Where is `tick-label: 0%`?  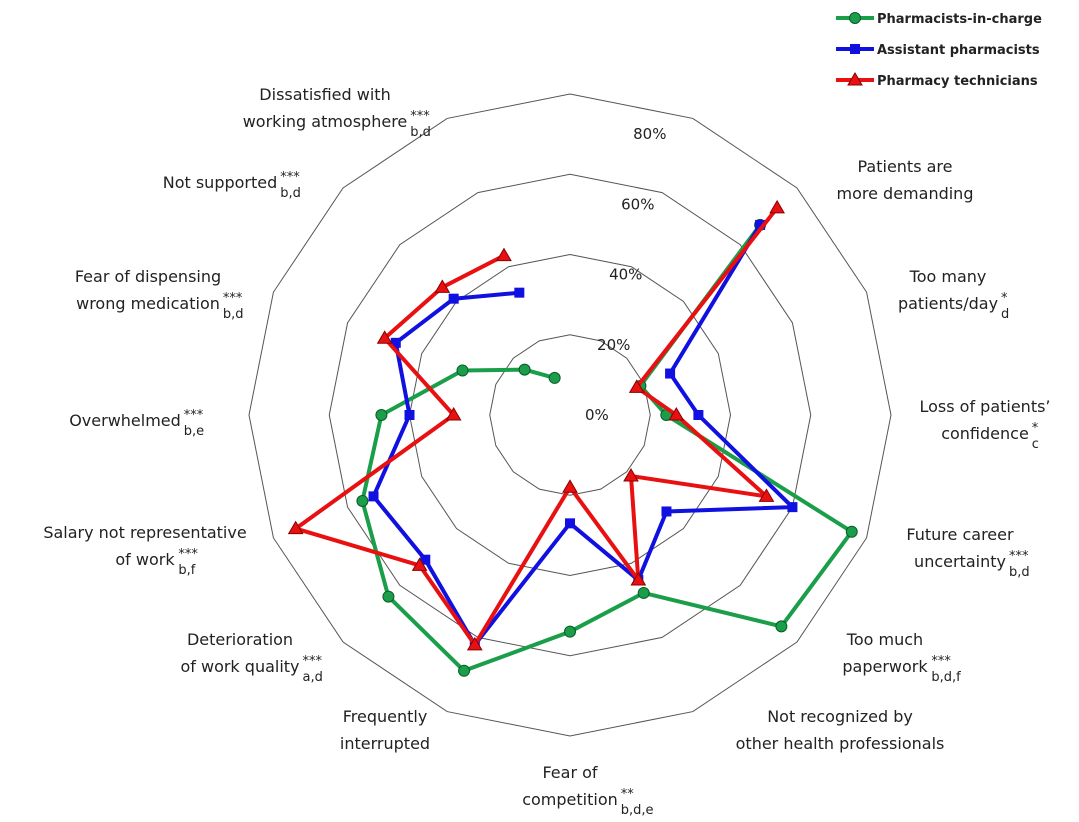 tick-label: 0% is located at coordinates (597, 415).